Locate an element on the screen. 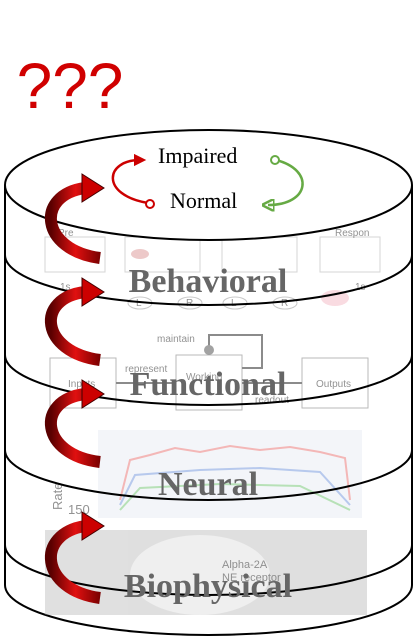 The image size is (414, 641). detail: represent is located at coordinates (146, 369).